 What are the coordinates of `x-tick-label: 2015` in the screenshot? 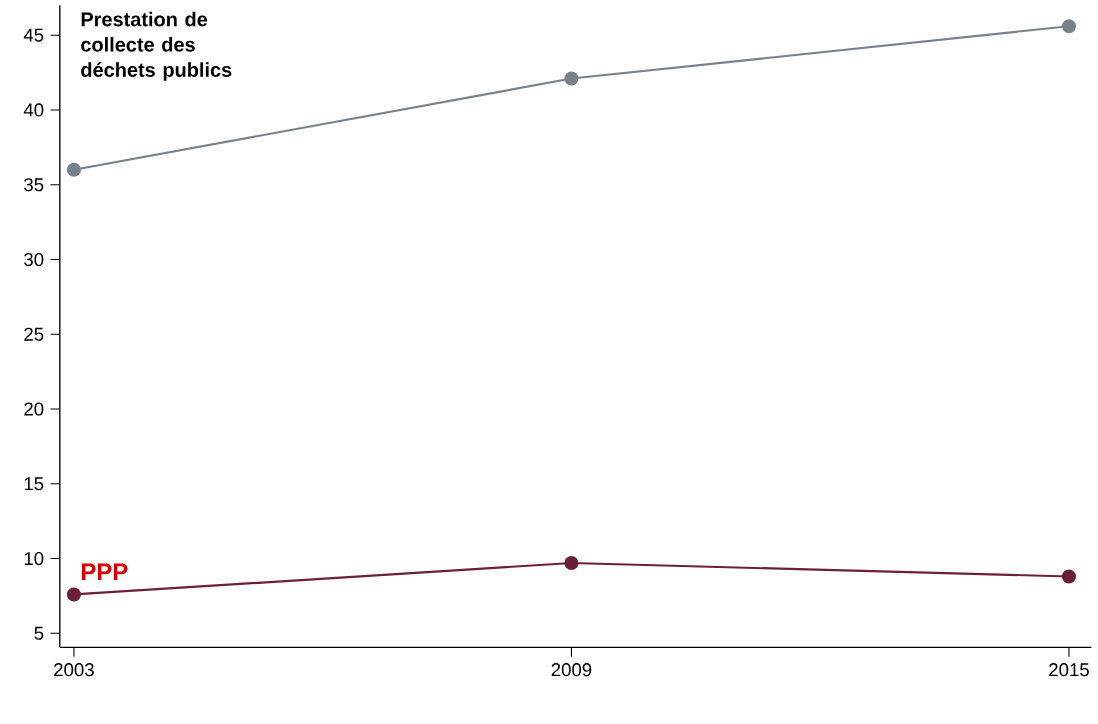 It's located at (1069, 669).